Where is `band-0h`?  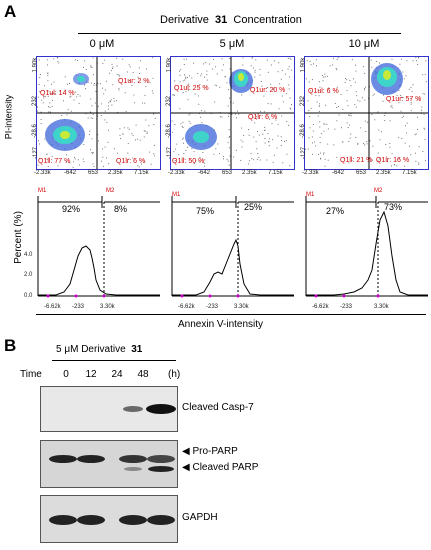 band-0h is located at coordinates (63, 520).